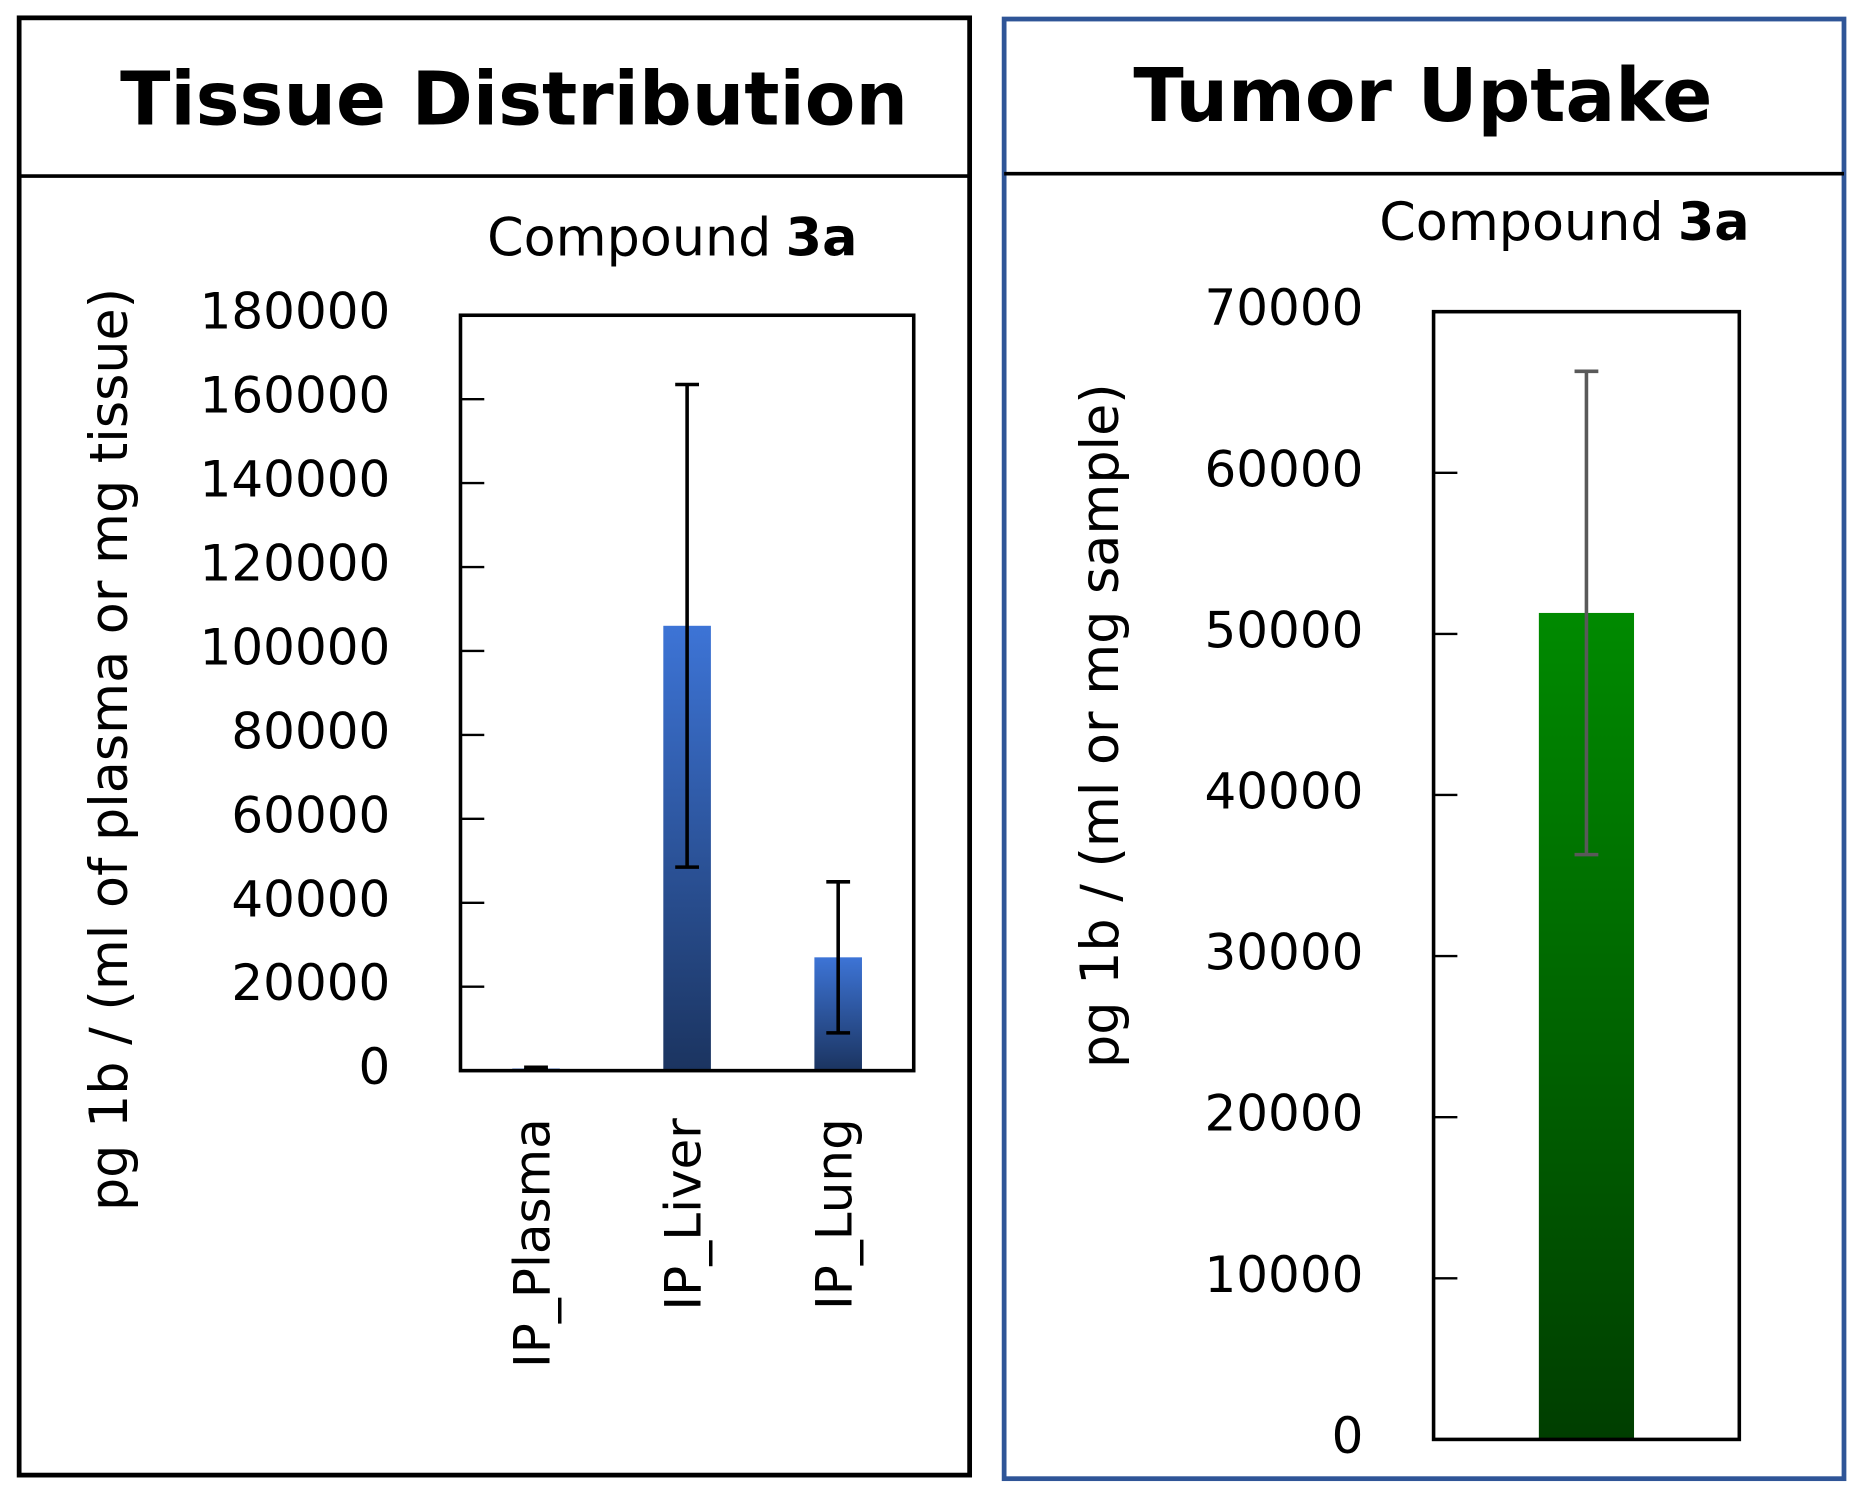 The height and width of the screenshot is (1487, 1856). What do you see at coordinates (295, 647) in the screenshot?
I see `y-tick-label: 100000` at bounding box center [295, 647].